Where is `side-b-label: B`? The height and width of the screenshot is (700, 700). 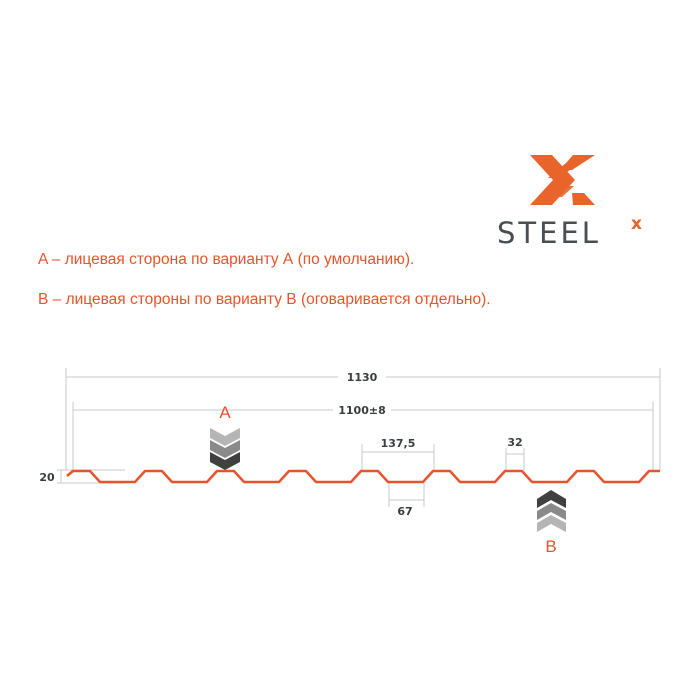 side-b-label: B is located at coordinates (550, 546).